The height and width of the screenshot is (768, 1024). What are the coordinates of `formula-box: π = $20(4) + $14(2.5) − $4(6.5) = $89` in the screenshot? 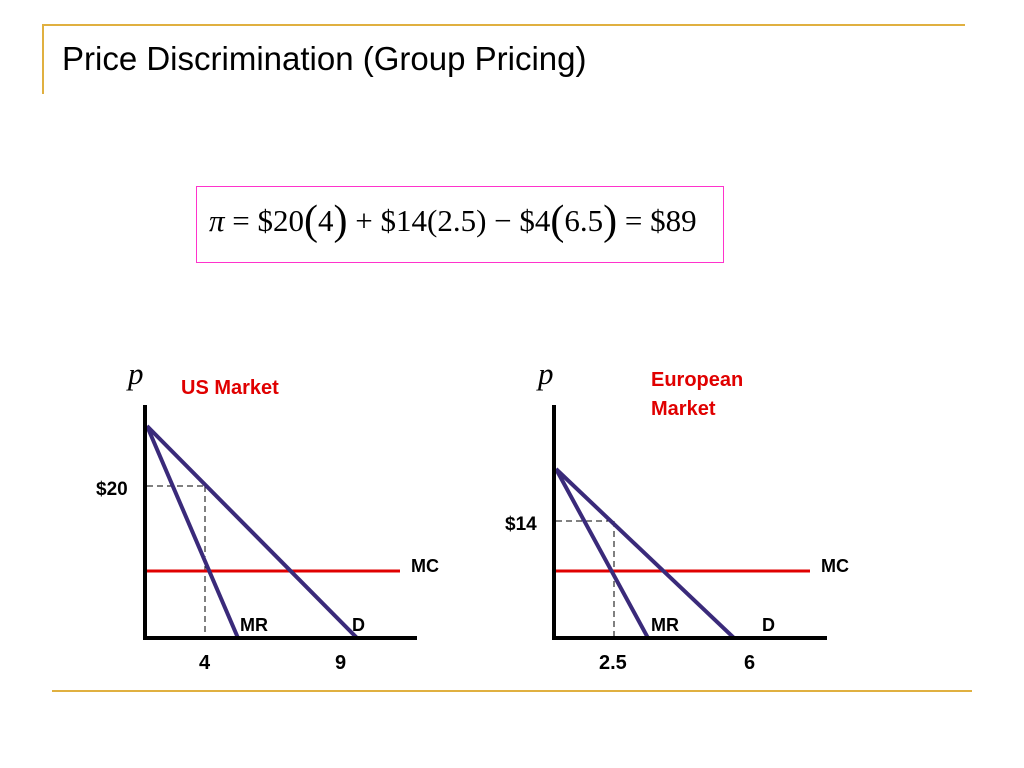 It's located at (460, 224).